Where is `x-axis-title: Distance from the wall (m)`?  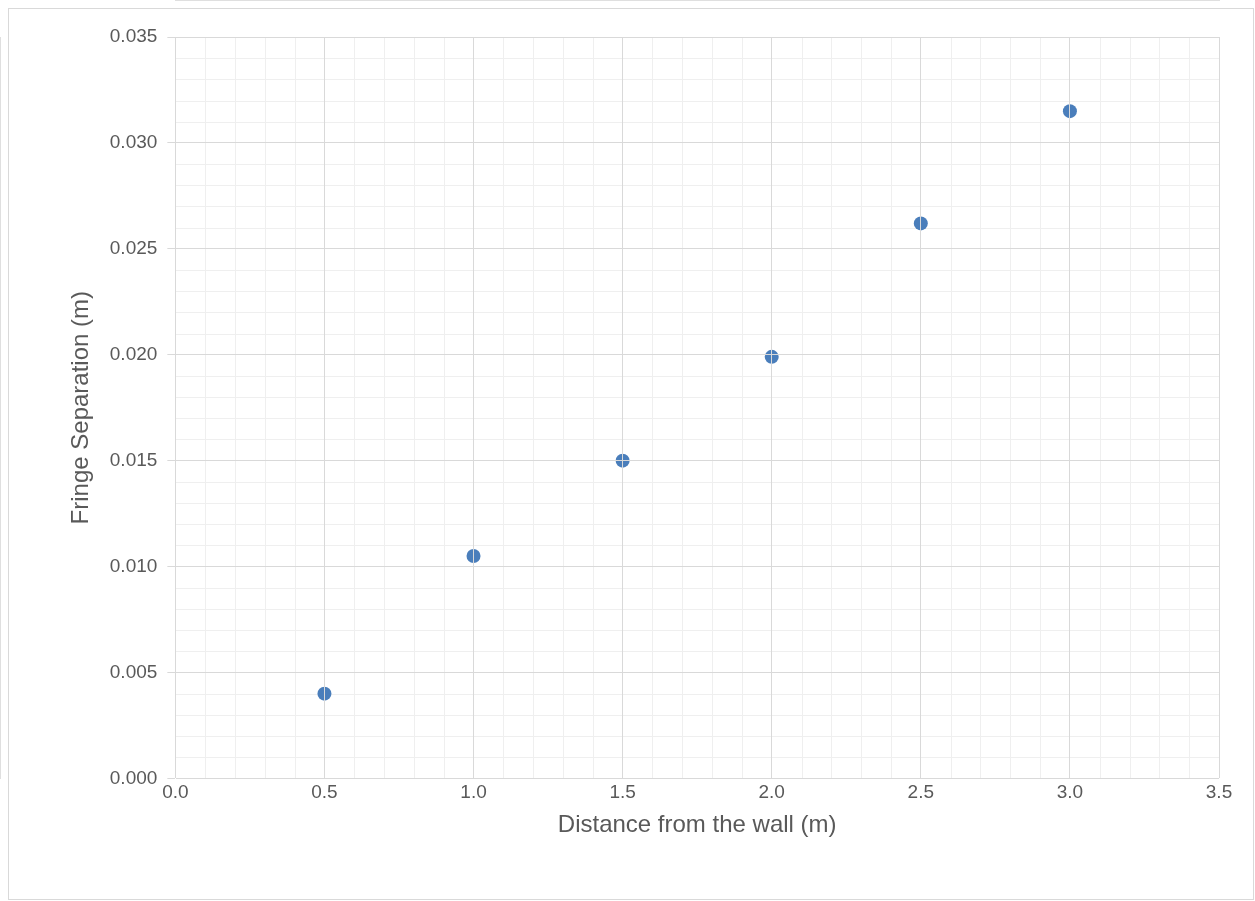 x-axis-title: Distance from the wall (m) is located at coordinates (697, 824).